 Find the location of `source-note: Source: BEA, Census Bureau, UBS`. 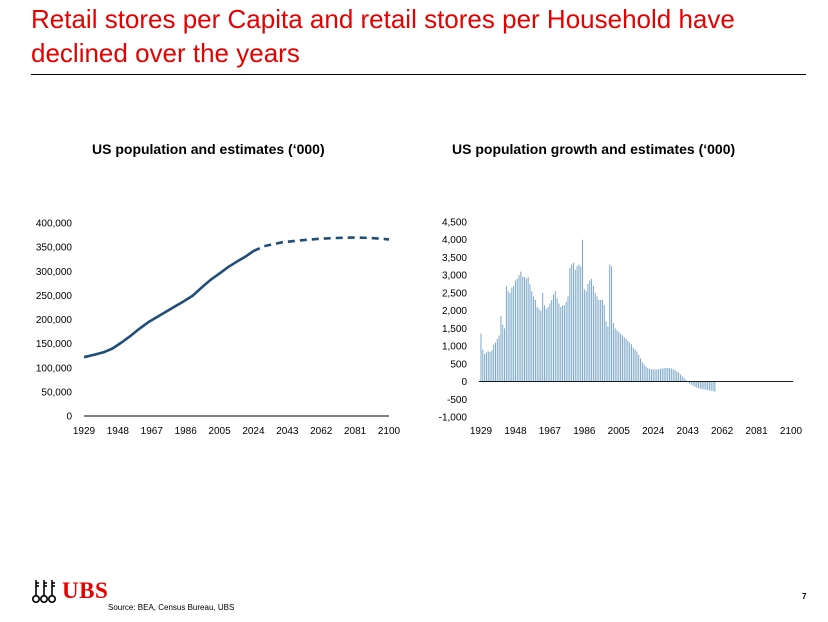

source-note: Source: BEA, Census Bureau, UBS is located at coordinates (171, 607).